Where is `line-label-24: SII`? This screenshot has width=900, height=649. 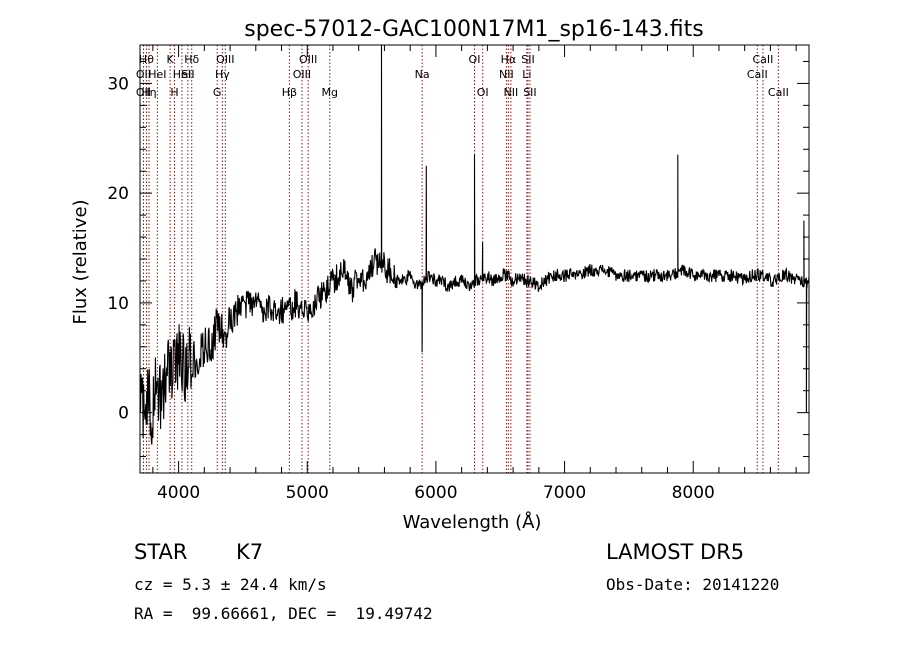
line-label-24: SII is located at coordinates (527, 59).